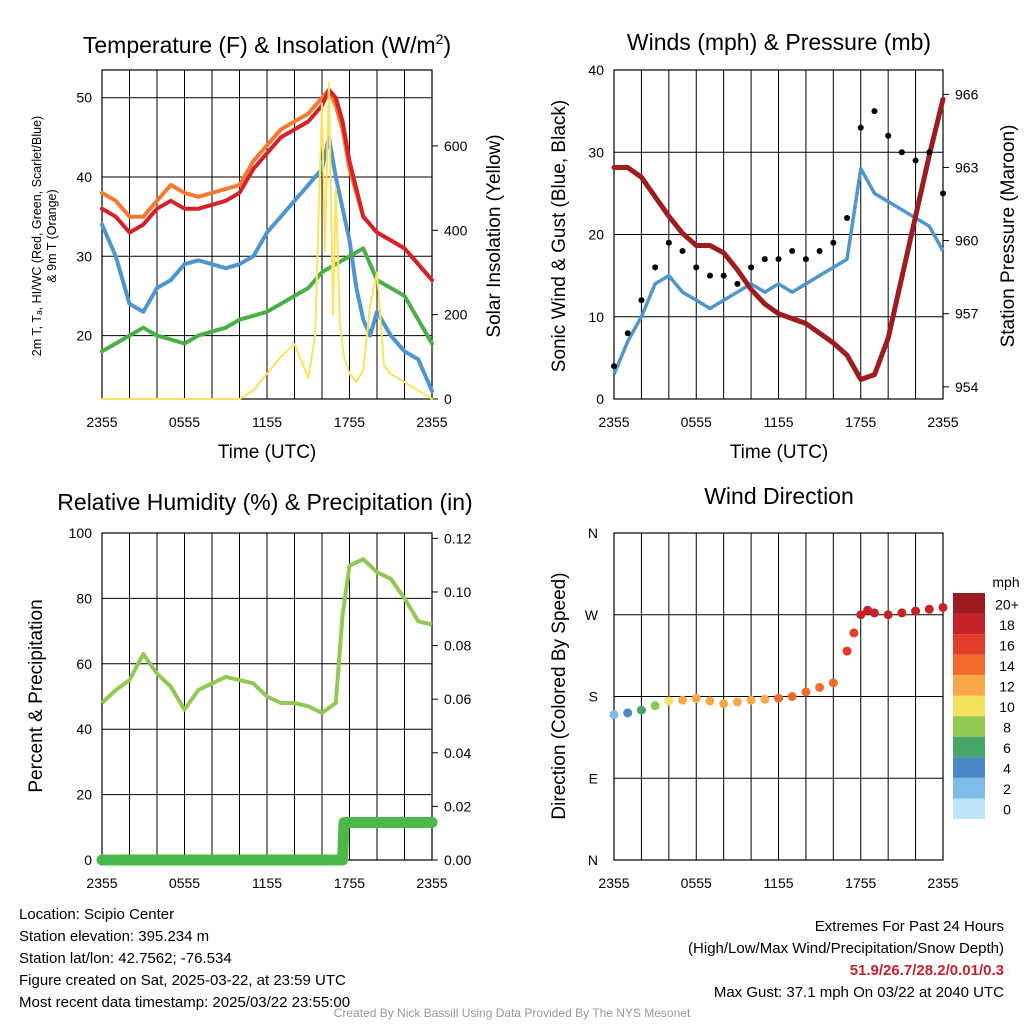 This screenshot has height=1024, width=1024. Describe the element at coordinates (456, 230) in the screenshot. I see `y-right-tick-label: 400` at that location.